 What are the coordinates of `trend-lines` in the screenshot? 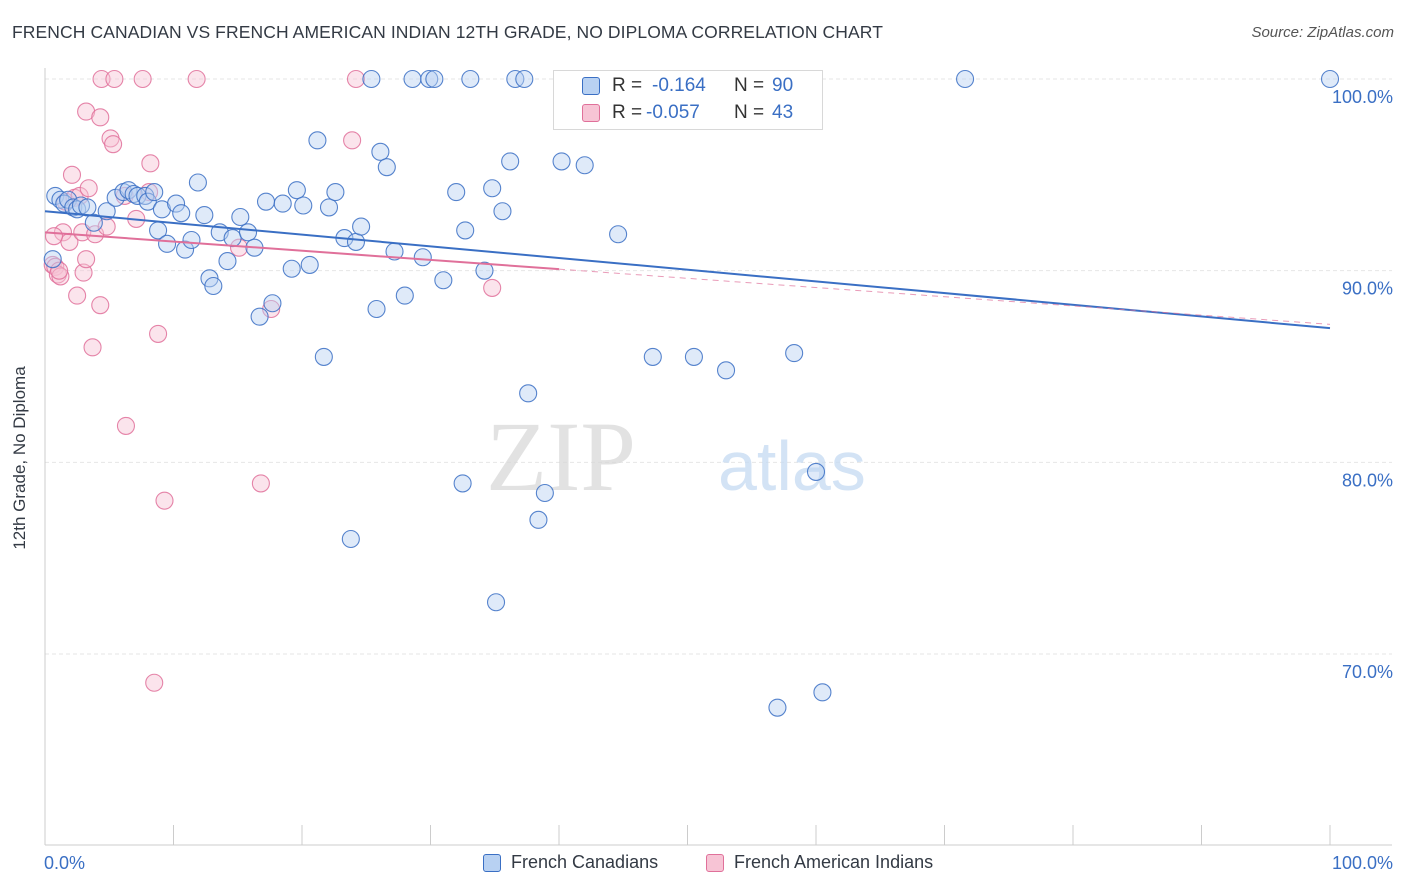 It's located at (687, 270).